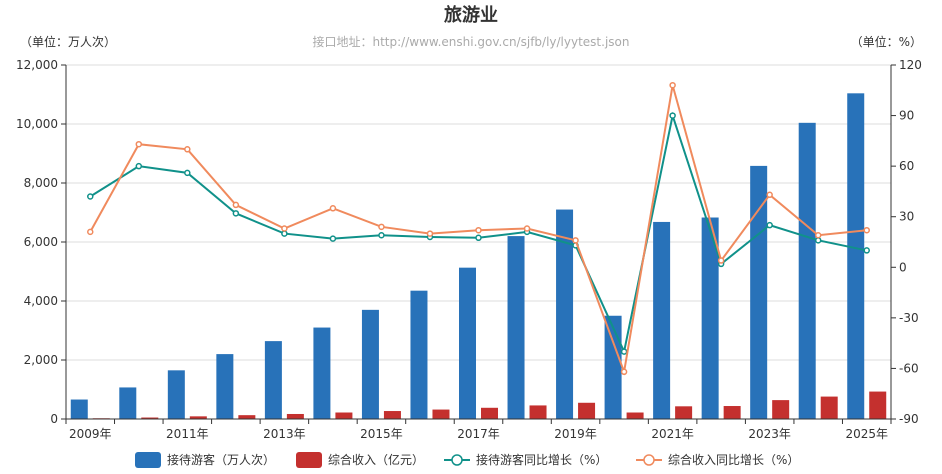 This screenshot has height=474, width=942. I want to click on y-right-tick-label: 0, so click(903, 267).